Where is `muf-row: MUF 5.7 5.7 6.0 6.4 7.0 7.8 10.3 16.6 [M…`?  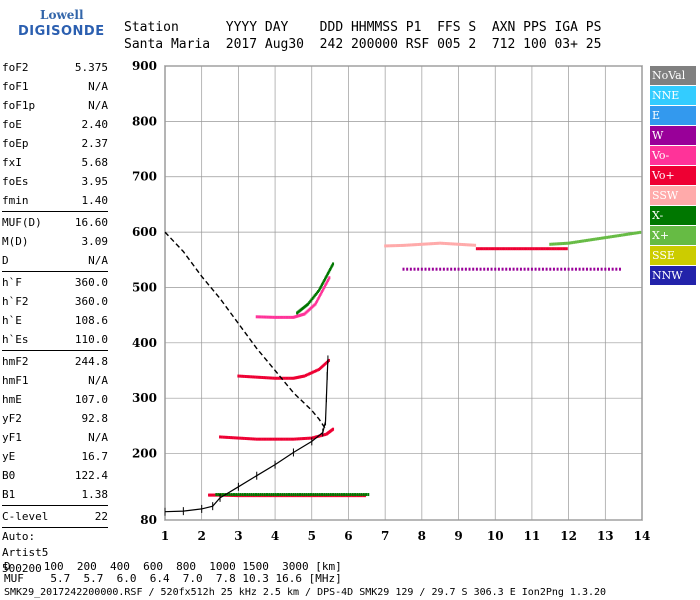 muf-row: MUF 5.7 5.7 6.0 6.4 7.0 7.8 10.3 16.6 [M… is located at coordinates (173, 578).